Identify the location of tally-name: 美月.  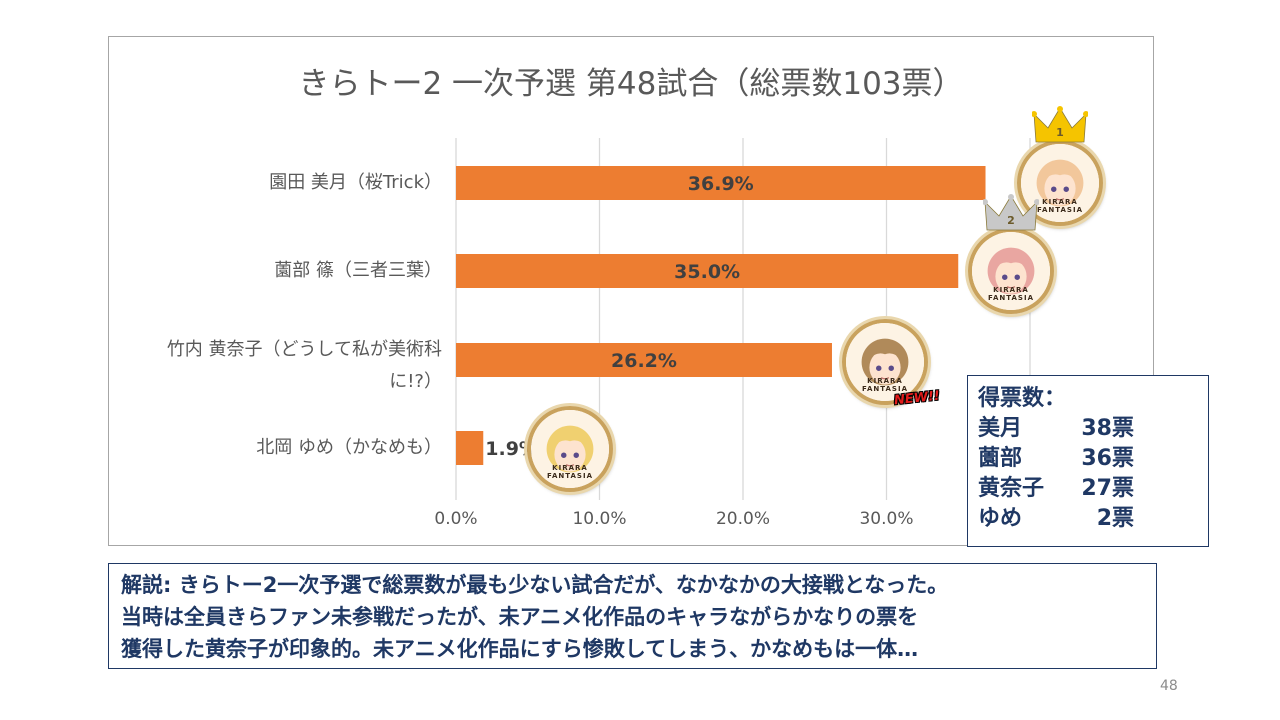
(1000, 428).